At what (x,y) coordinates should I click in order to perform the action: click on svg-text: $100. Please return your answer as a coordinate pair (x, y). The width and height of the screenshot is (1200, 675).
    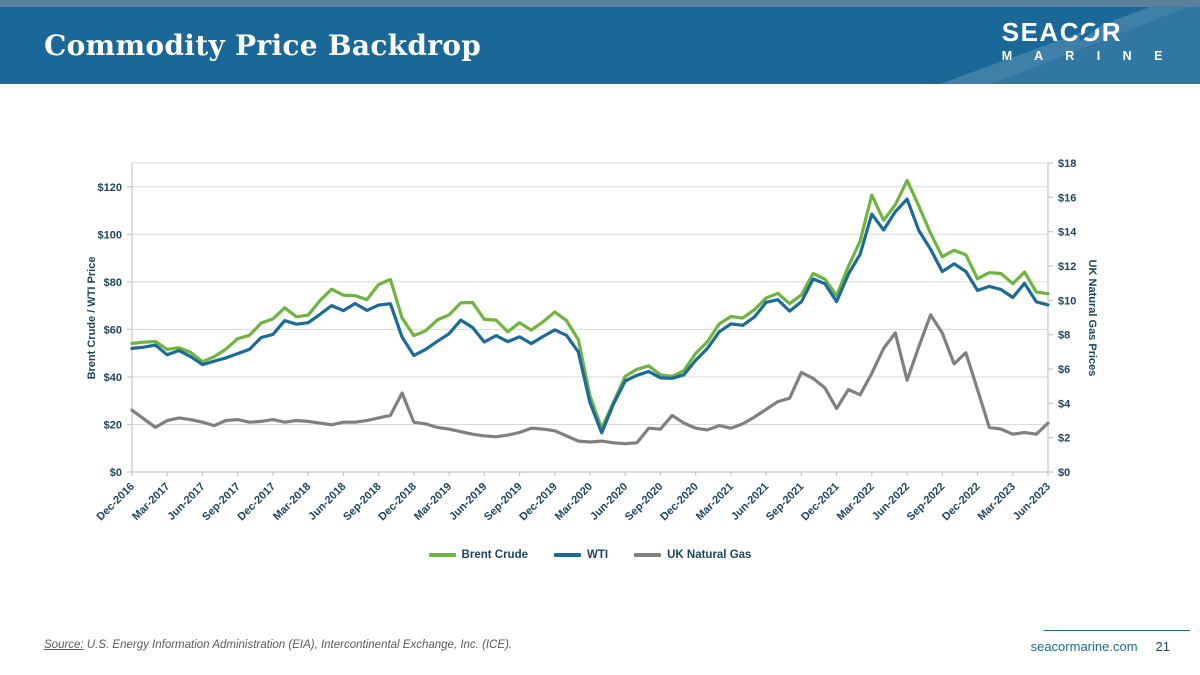
    Looking at the image, I should click on (110, 235).